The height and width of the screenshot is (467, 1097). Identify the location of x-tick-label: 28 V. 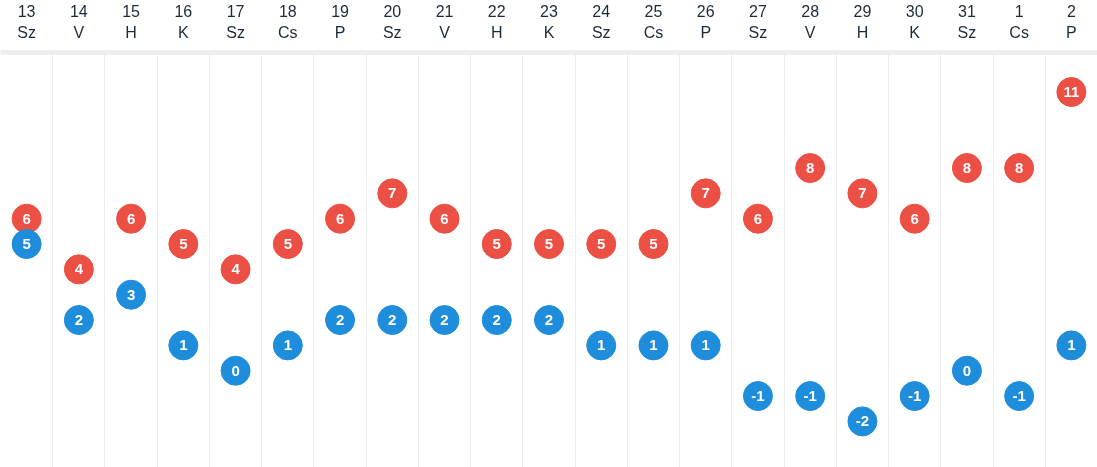
(810, 22).